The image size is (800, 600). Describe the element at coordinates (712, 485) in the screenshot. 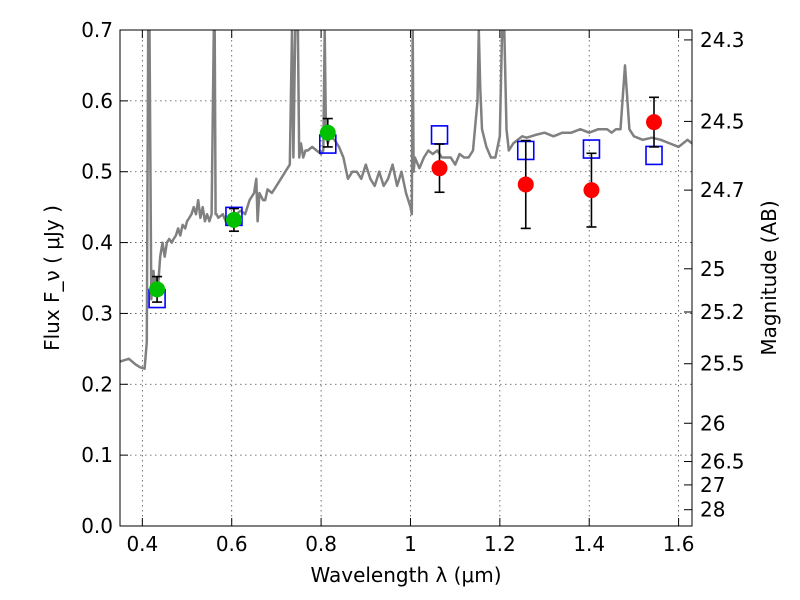

I see `y2-tick-label: 27` at that location.